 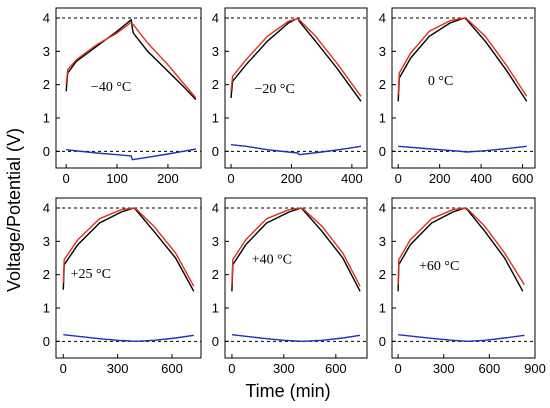 What do you see at coordinates (111, 87) in the screenshot?
I see `temperature-label: −40 °C` at bounding box center [111, 87].